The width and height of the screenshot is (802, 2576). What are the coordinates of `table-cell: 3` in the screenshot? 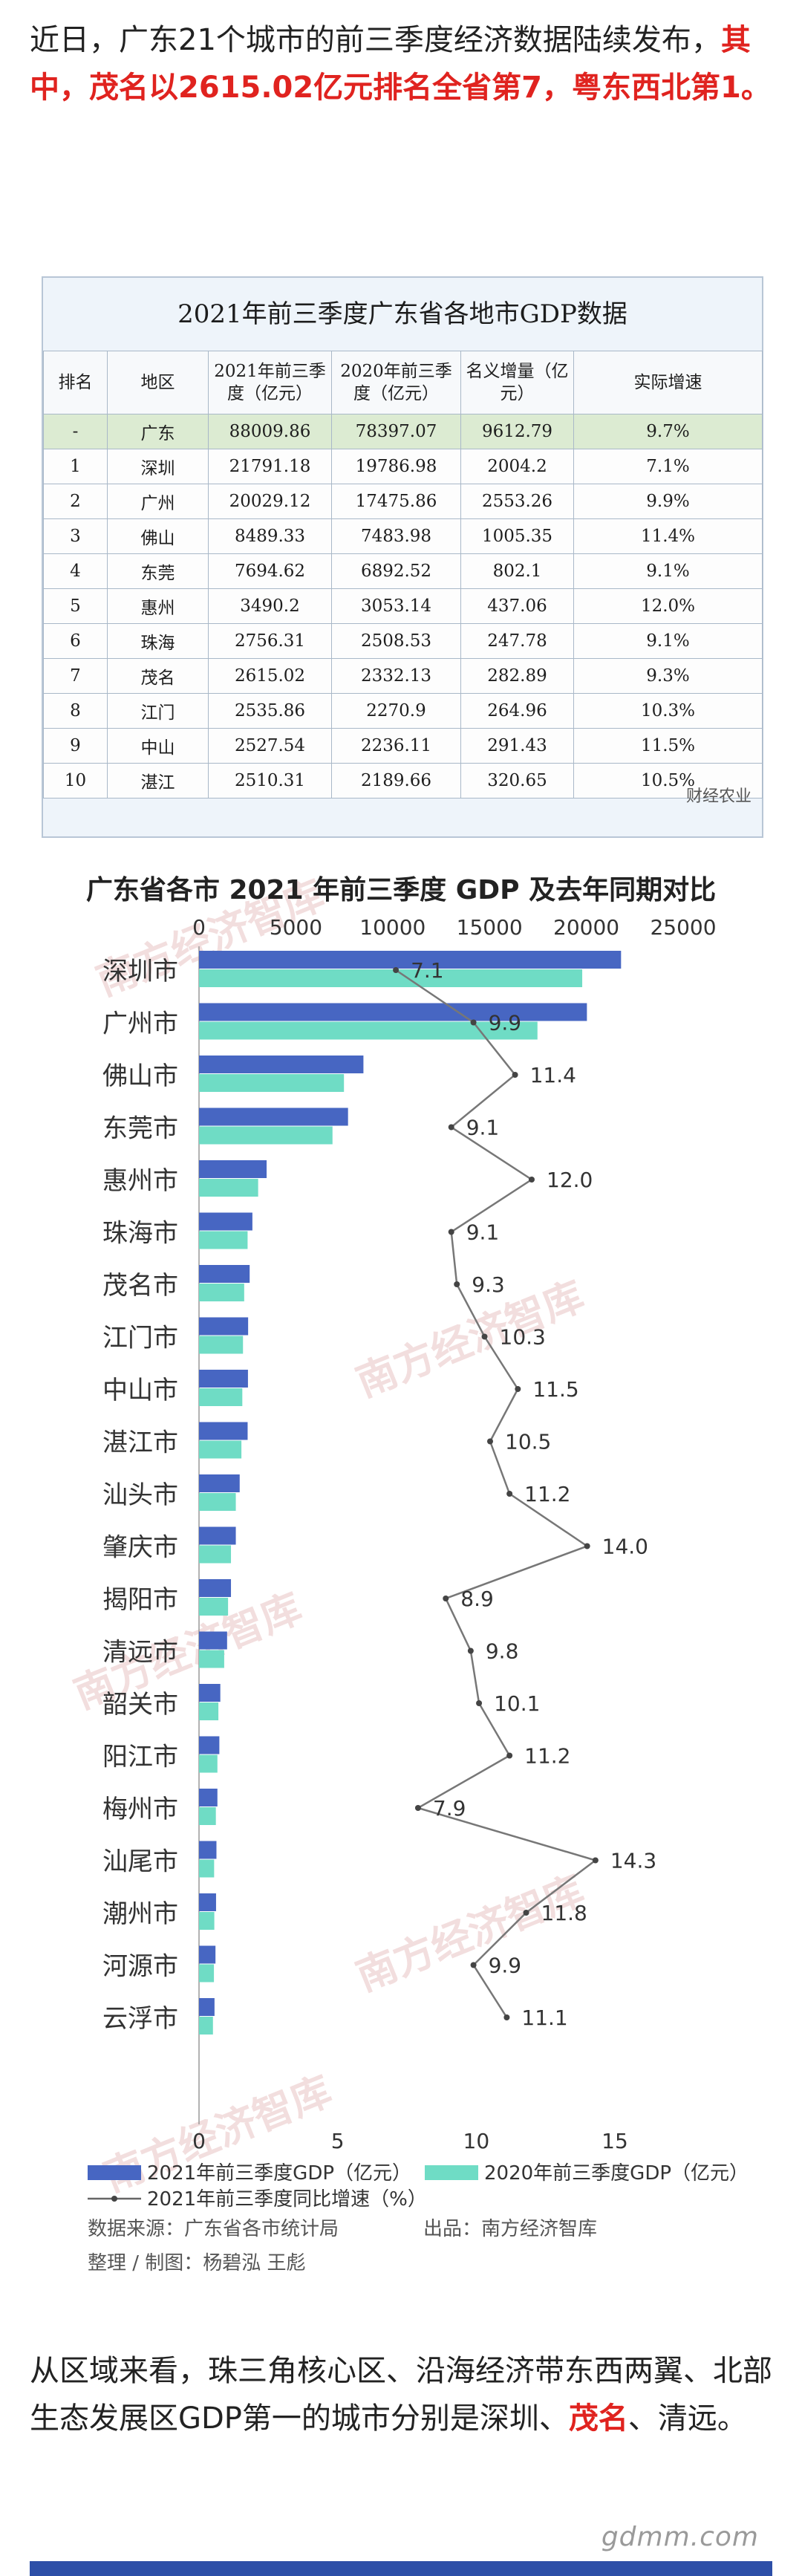 It's located at (75, 536).